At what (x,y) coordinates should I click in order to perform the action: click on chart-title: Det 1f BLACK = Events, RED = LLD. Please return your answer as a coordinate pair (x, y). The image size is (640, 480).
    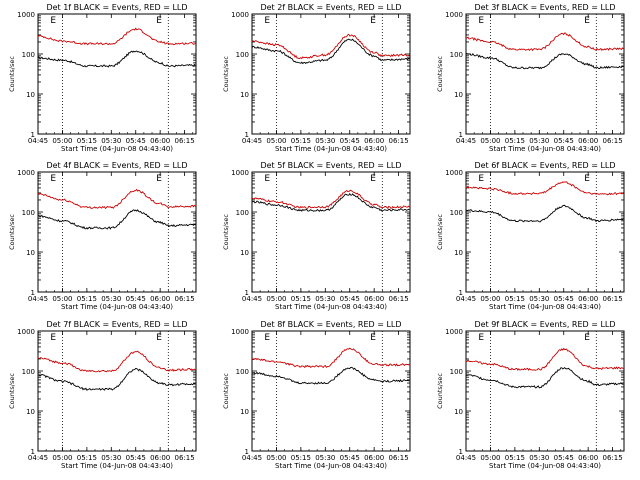
    Looking at the image, I should click on (116, 7).